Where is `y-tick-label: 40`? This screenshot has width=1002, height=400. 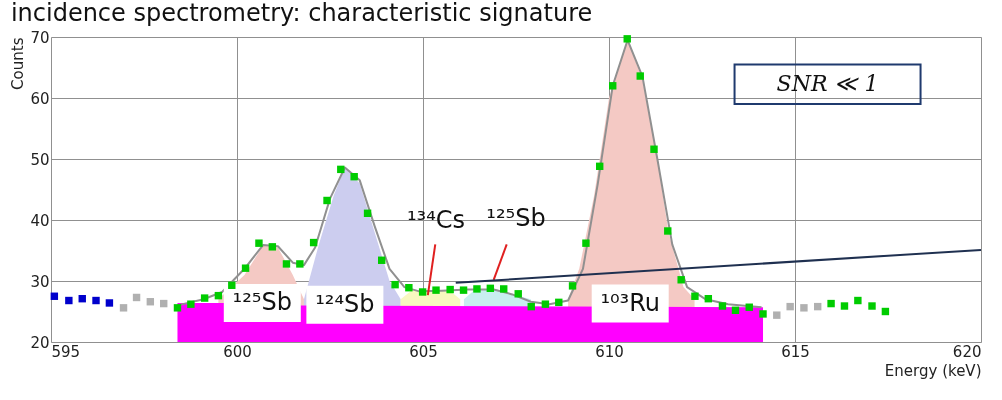
y-tick-label: 40 is located at coordinates (40, 220).